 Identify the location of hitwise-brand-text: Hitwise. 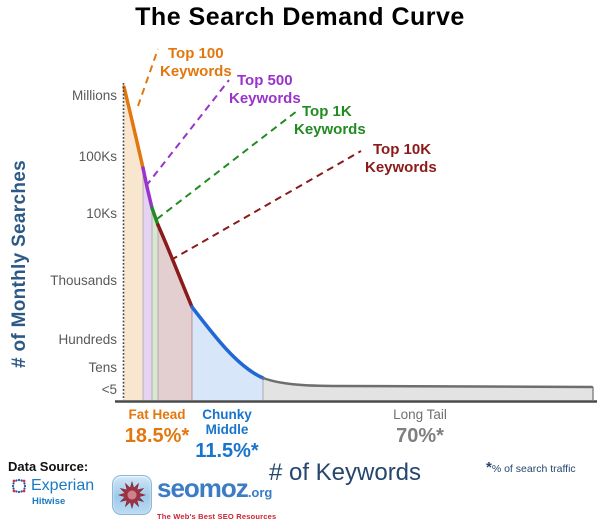
(49, 501).